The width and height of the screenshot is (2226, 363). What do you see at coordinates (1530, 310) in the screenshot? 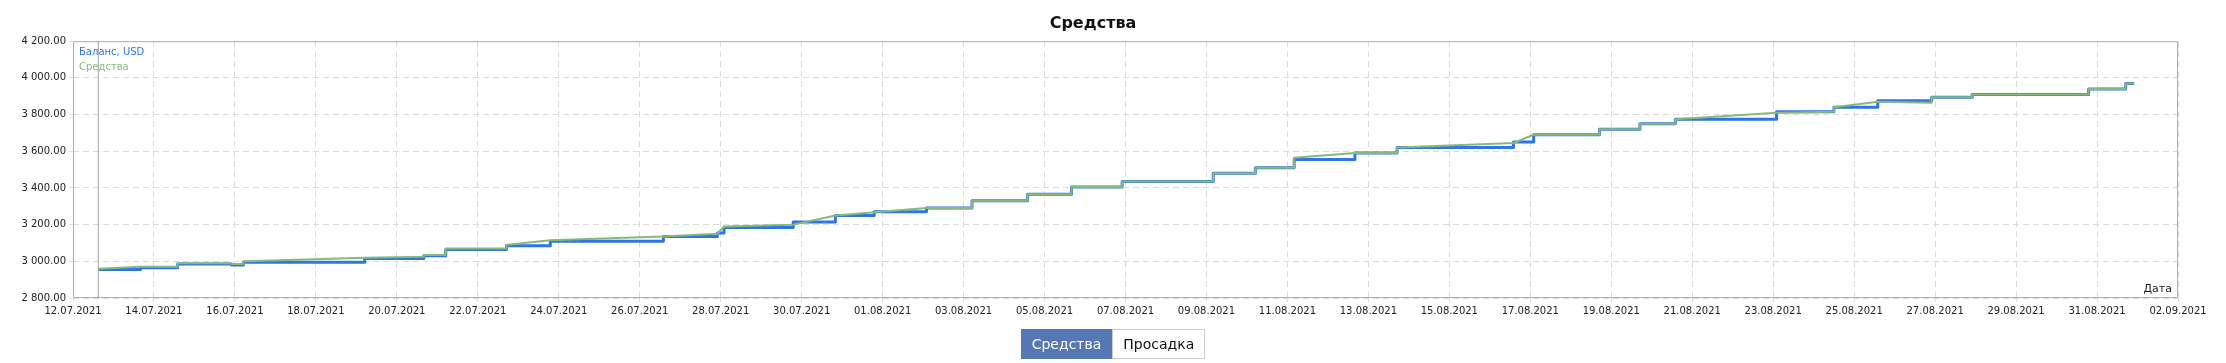
I see `x-tick-label: 17.08.2021` at bounding box center [1530, 310].